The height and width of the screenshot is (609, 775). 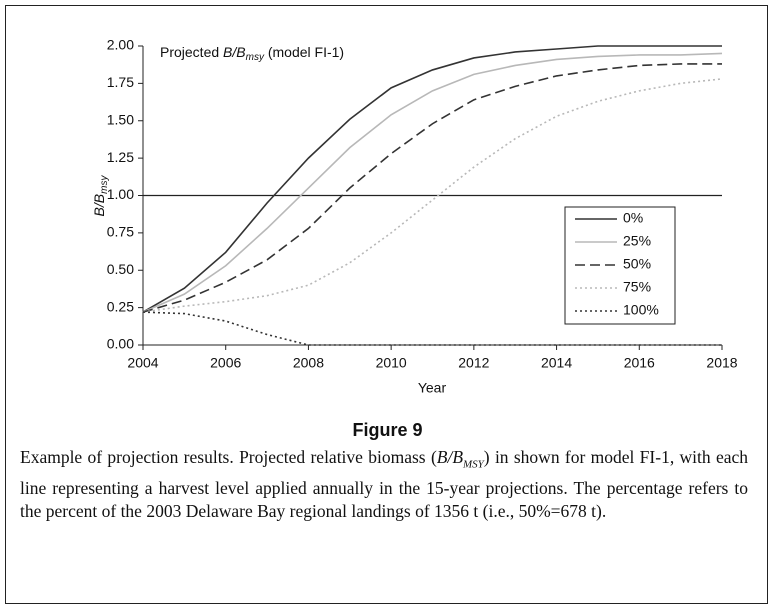 What do you see at coordinates (721, 363) in the screenshot?
I see `x-tick-label: 2018` at bounding box center [721, 363].